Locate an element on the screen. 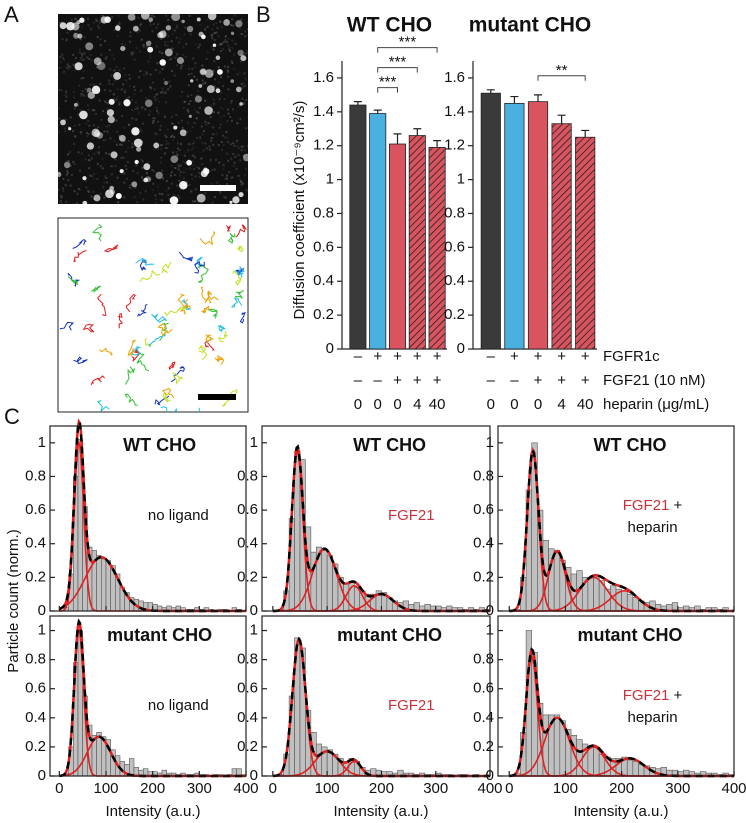 This screenshot has height=823, width=746. plot-title: mutant CHO is located at coordinates (159, 635).